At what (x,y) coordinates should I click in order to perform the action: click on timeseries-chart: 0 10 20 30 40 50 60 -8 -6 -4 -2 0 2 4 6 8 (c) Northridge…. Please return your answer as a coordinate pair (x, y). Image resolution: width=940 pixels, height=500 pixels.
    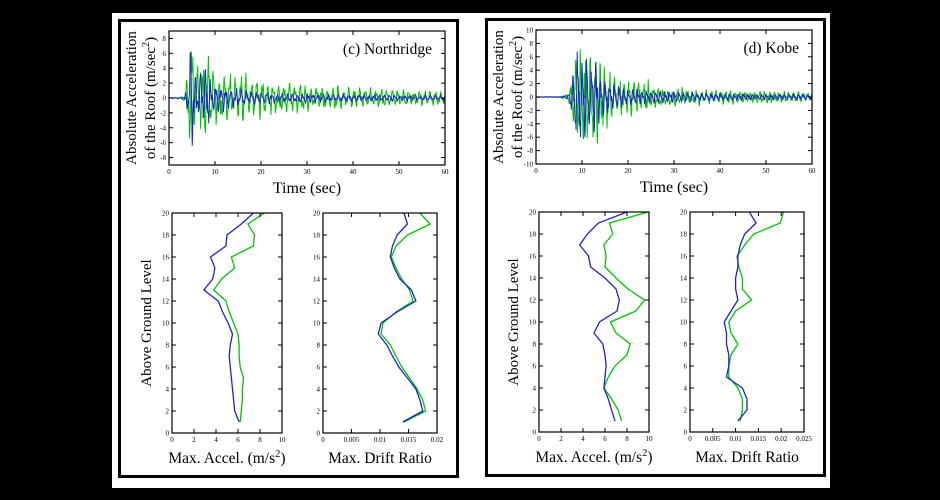
    Looking at the image, I should click on (286, 113).